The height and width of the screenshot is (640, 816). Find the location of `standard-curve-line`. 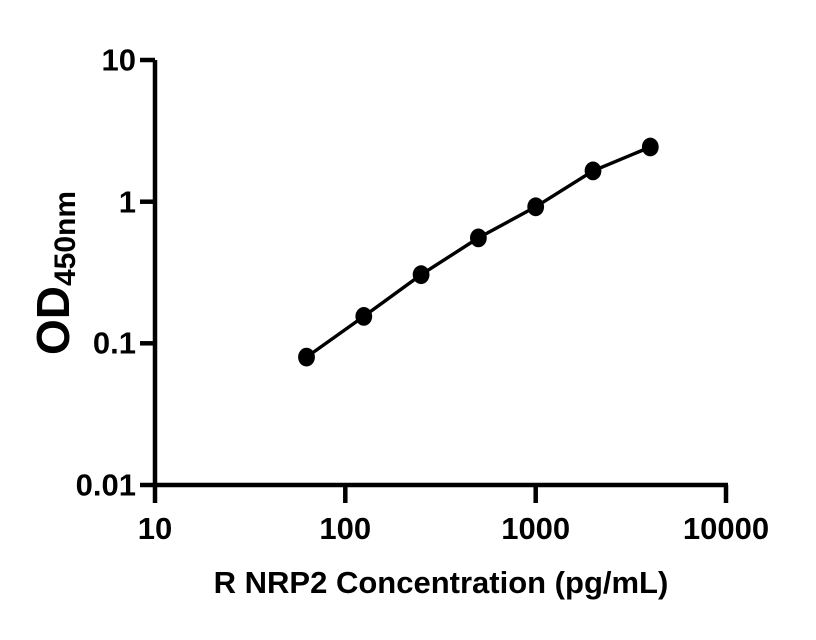

standard-curve-line is located at coordinates (478, 252).